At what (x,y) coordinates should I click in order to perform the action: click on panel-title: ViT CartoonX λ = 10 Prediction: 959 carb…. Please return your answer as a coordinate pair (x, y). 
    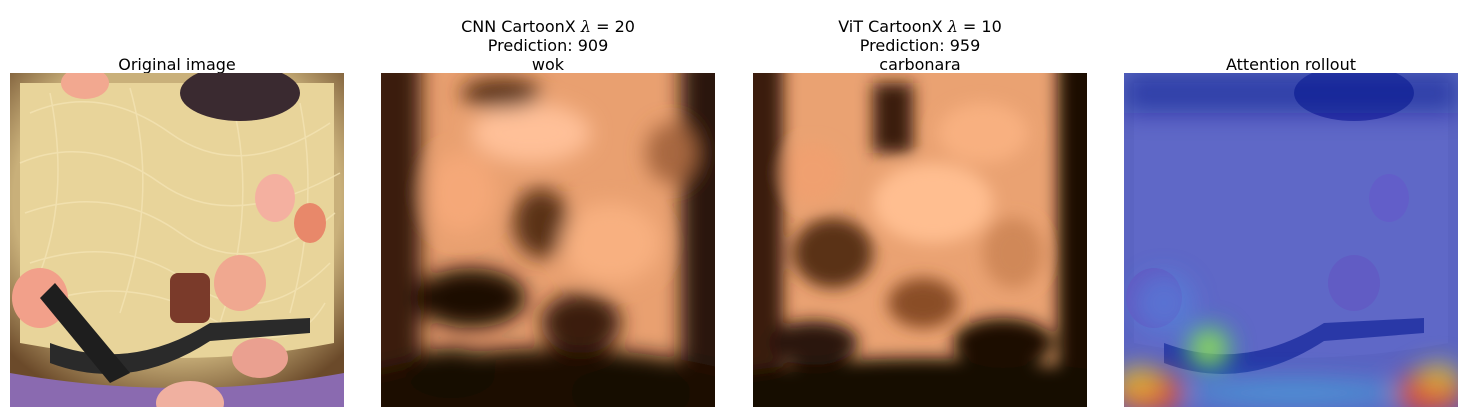
    Looking at the image, I should click on (920, 45).